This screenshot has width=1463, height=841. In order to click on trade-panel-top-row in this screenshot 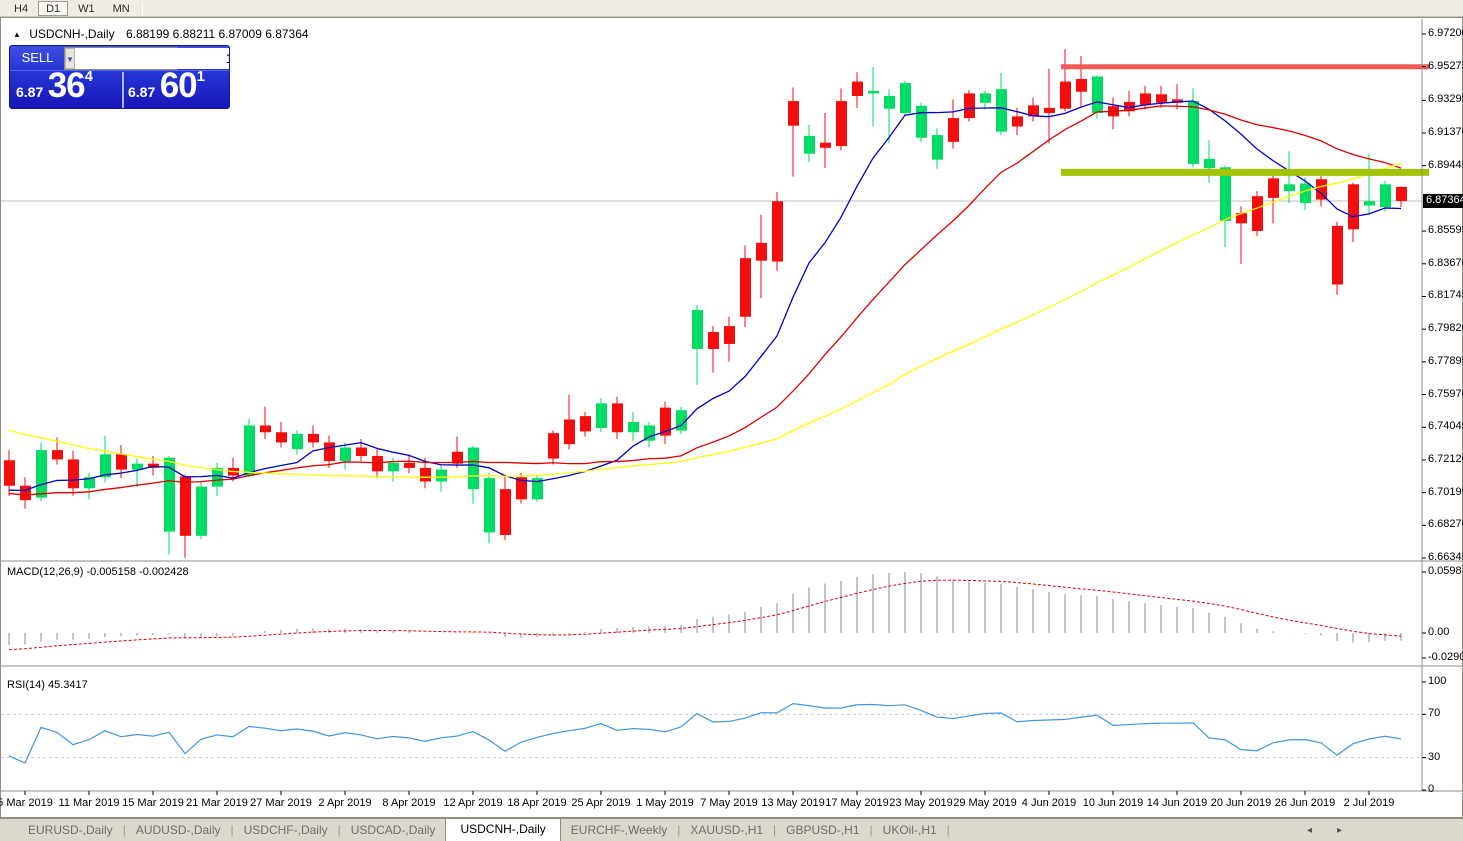, I will do `click(119, 58)`.